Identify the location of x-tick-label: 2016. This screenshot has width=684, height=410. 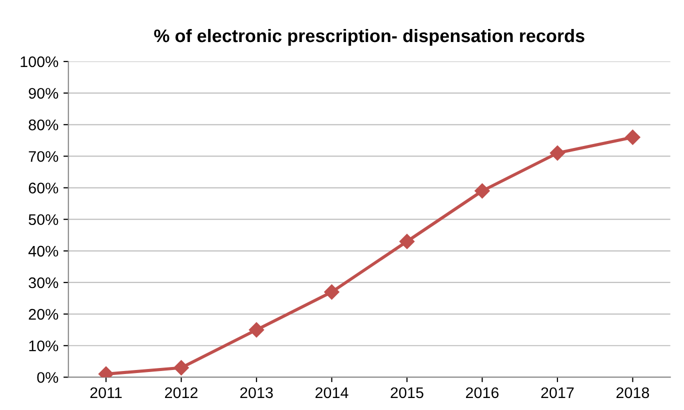
(482, 392).